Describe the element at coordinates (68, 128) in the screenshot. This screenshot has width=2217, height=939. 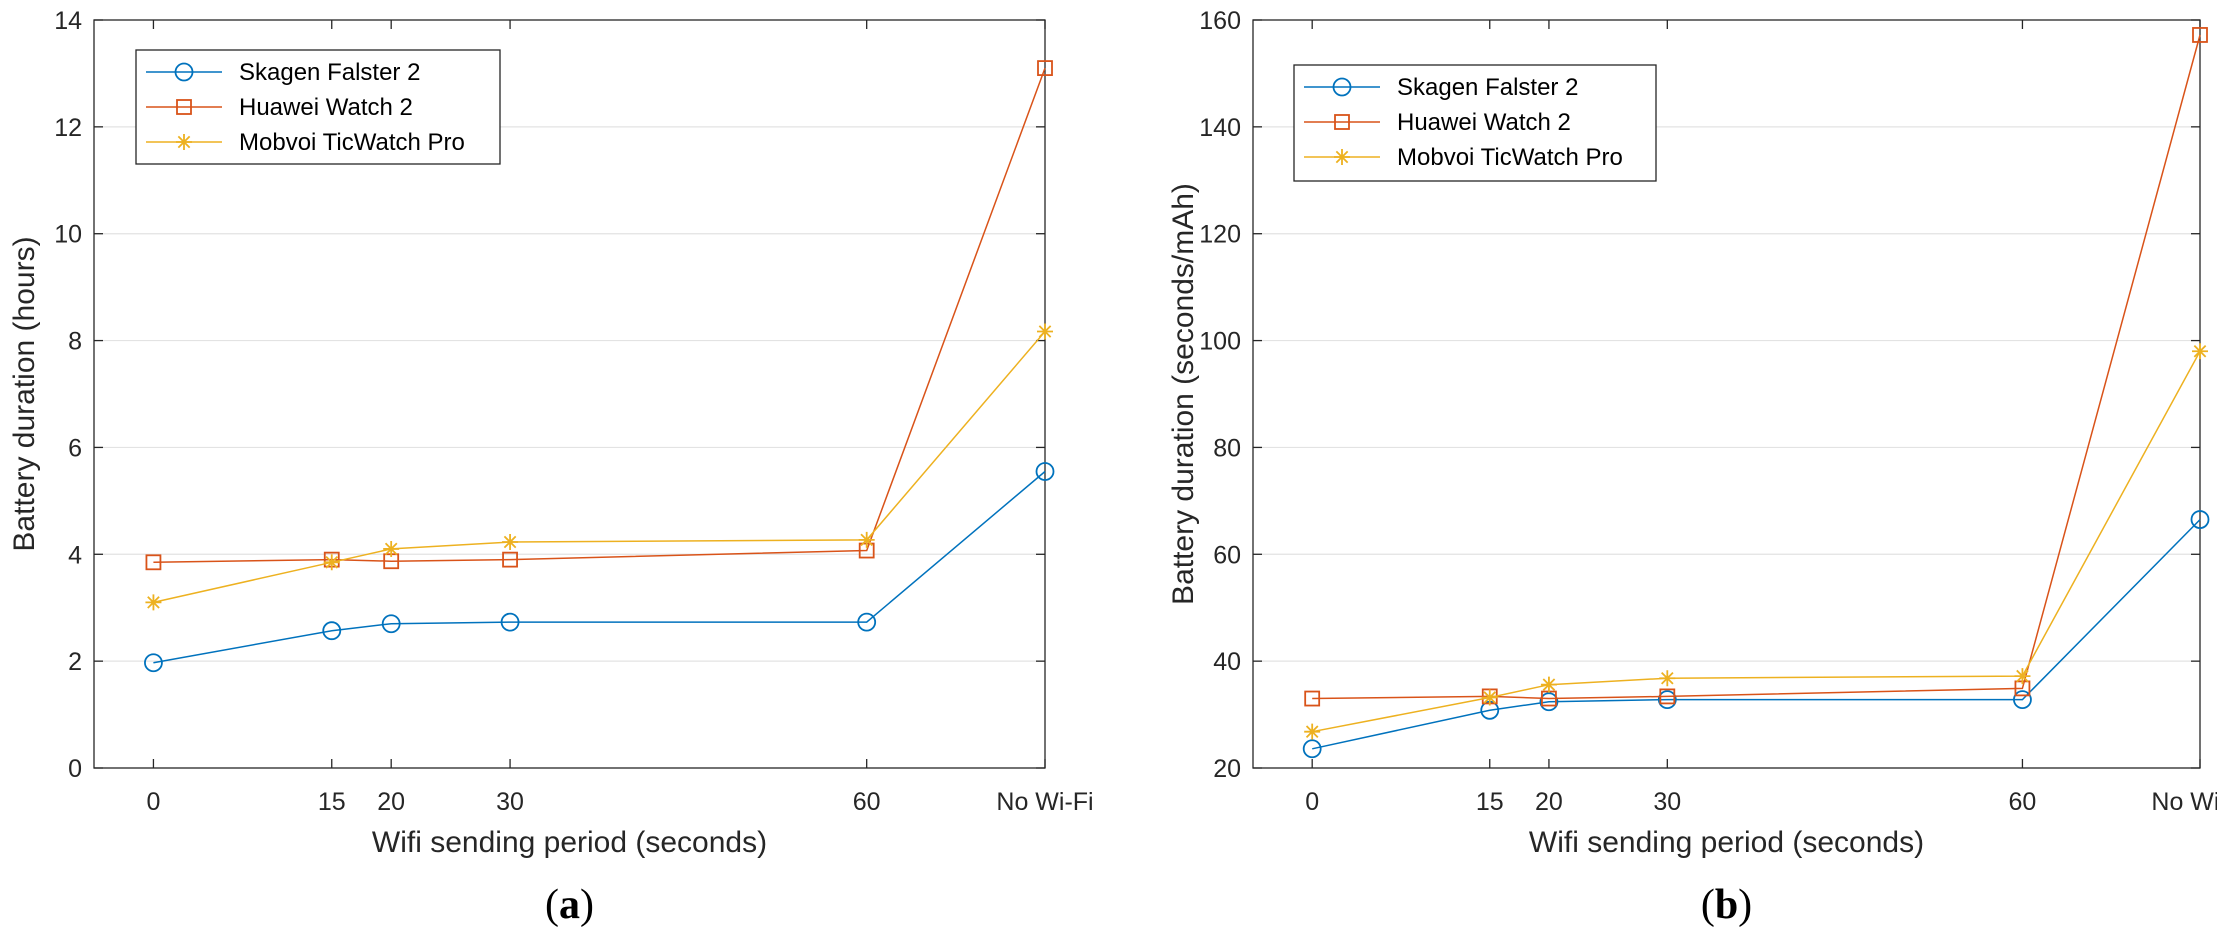
I see `y-tick-label: 12` at that location.